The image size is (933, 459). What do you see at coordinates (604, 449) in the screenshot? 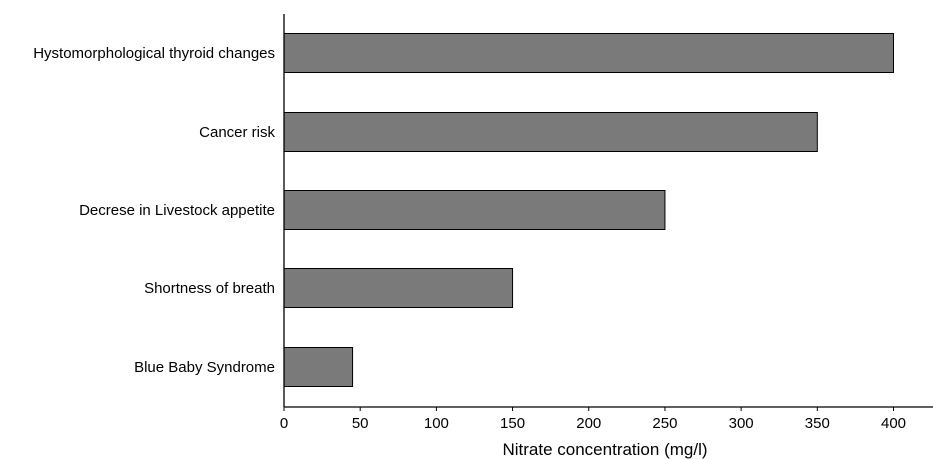
I see `x-axis-title: Nitrate concentration (mg/l)` at bounding box center [604, 449].